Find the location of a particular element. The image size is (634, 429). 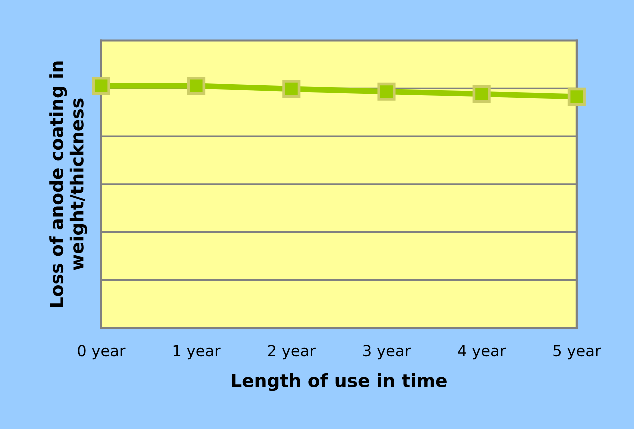

y-axis-title: Loss of anode coating in weight/thickness is located at coordinates (69, 184).